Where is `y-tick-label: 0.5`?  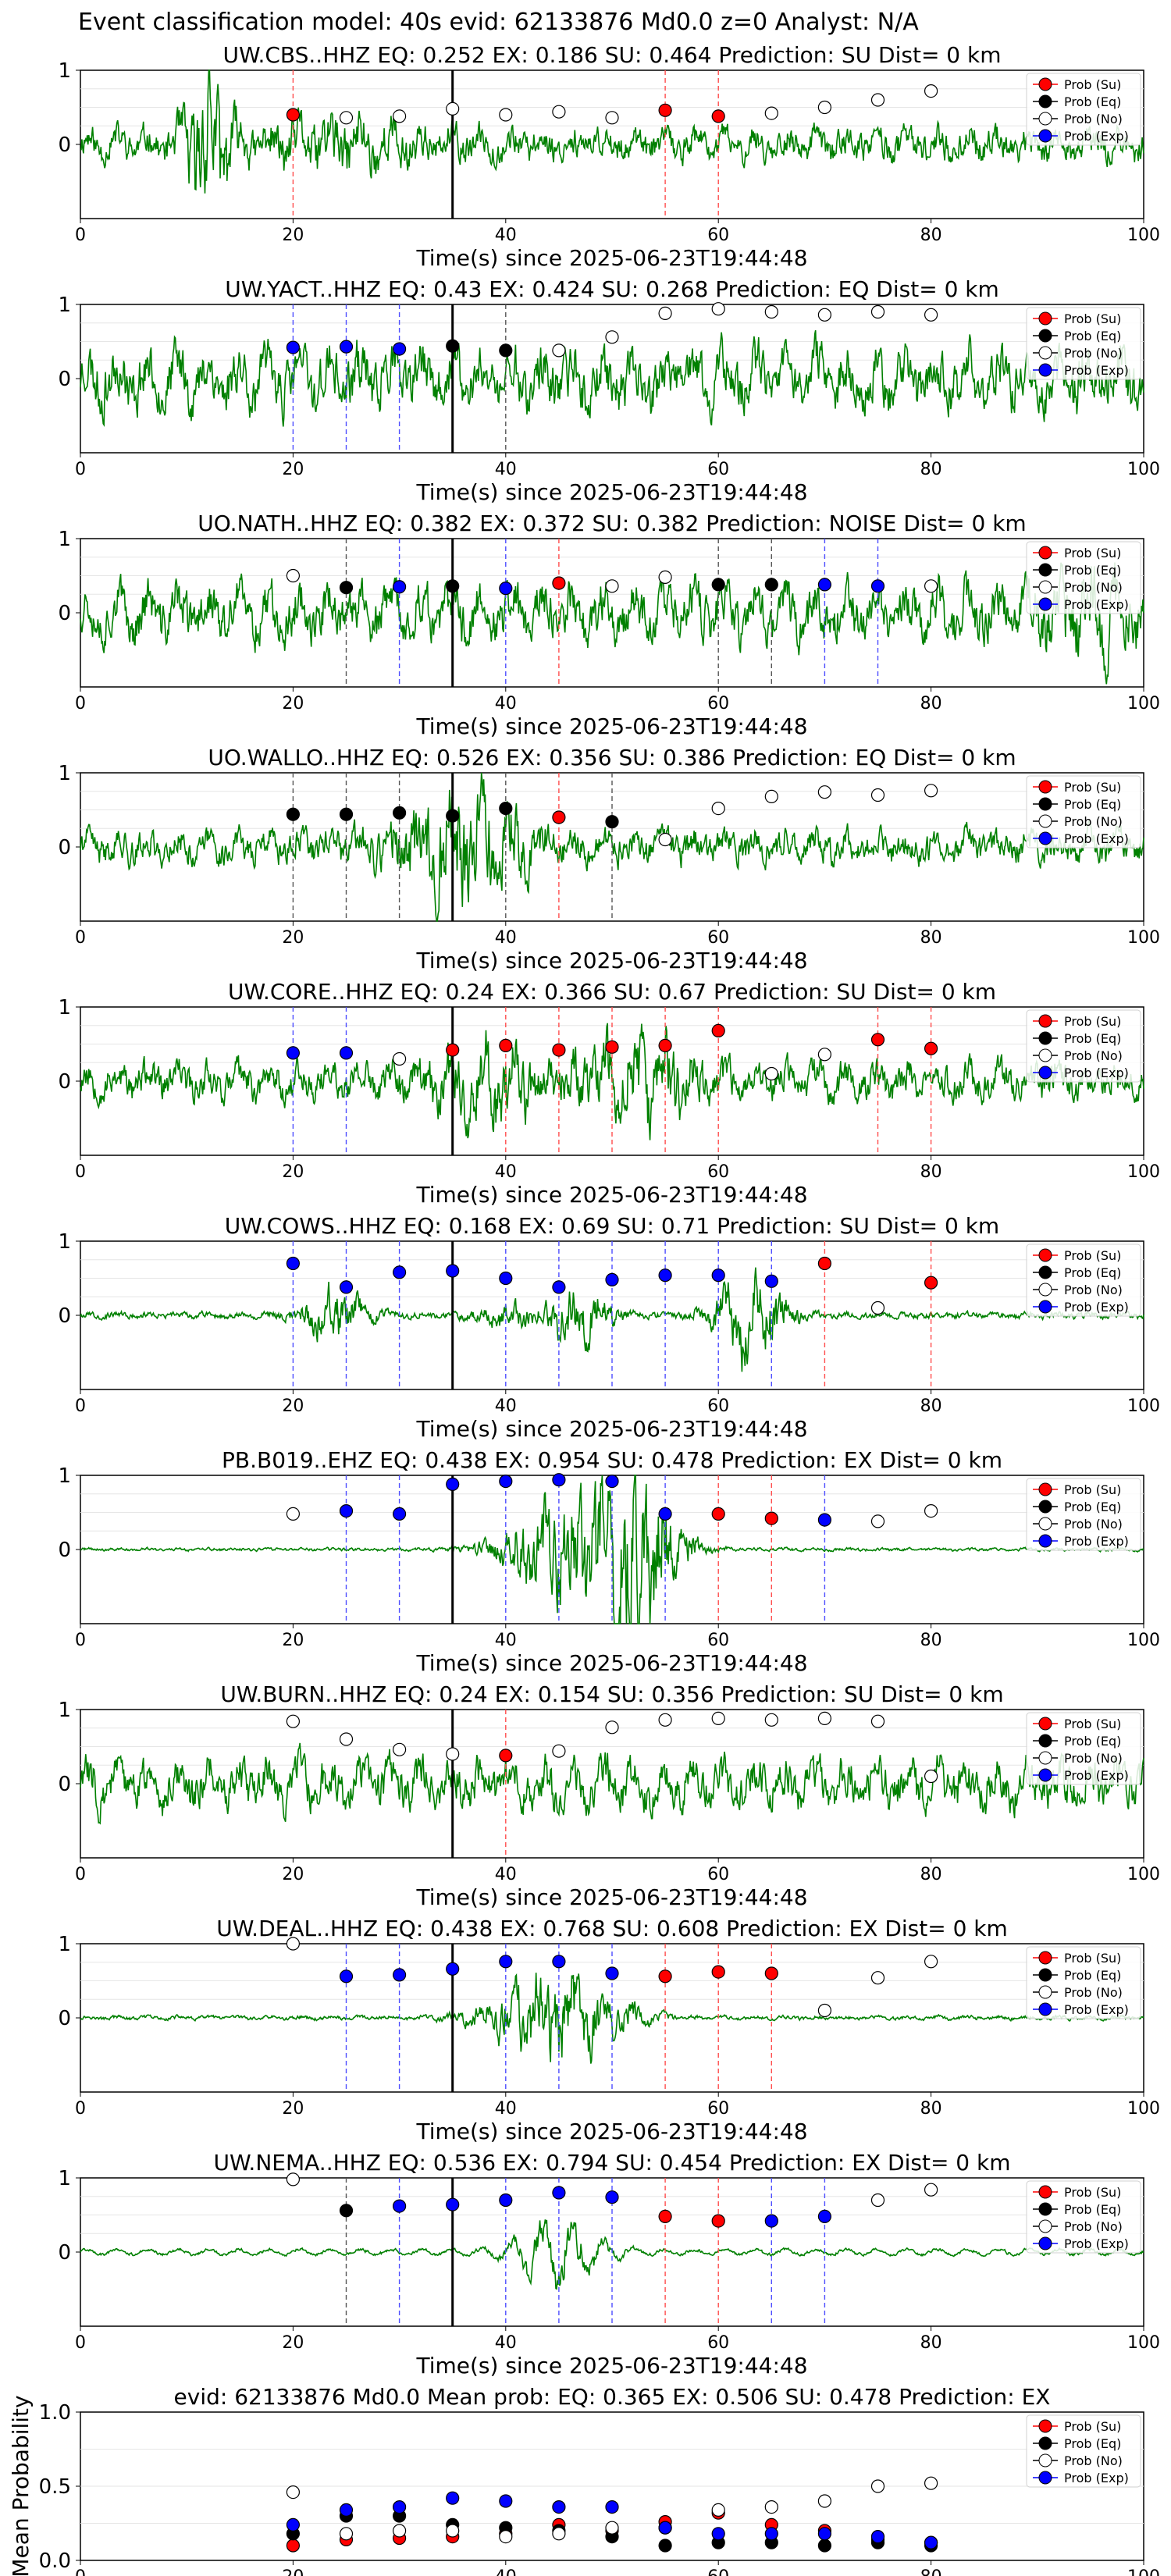
y-tick-label: 0.5 is located at coordinates (55, 2487).